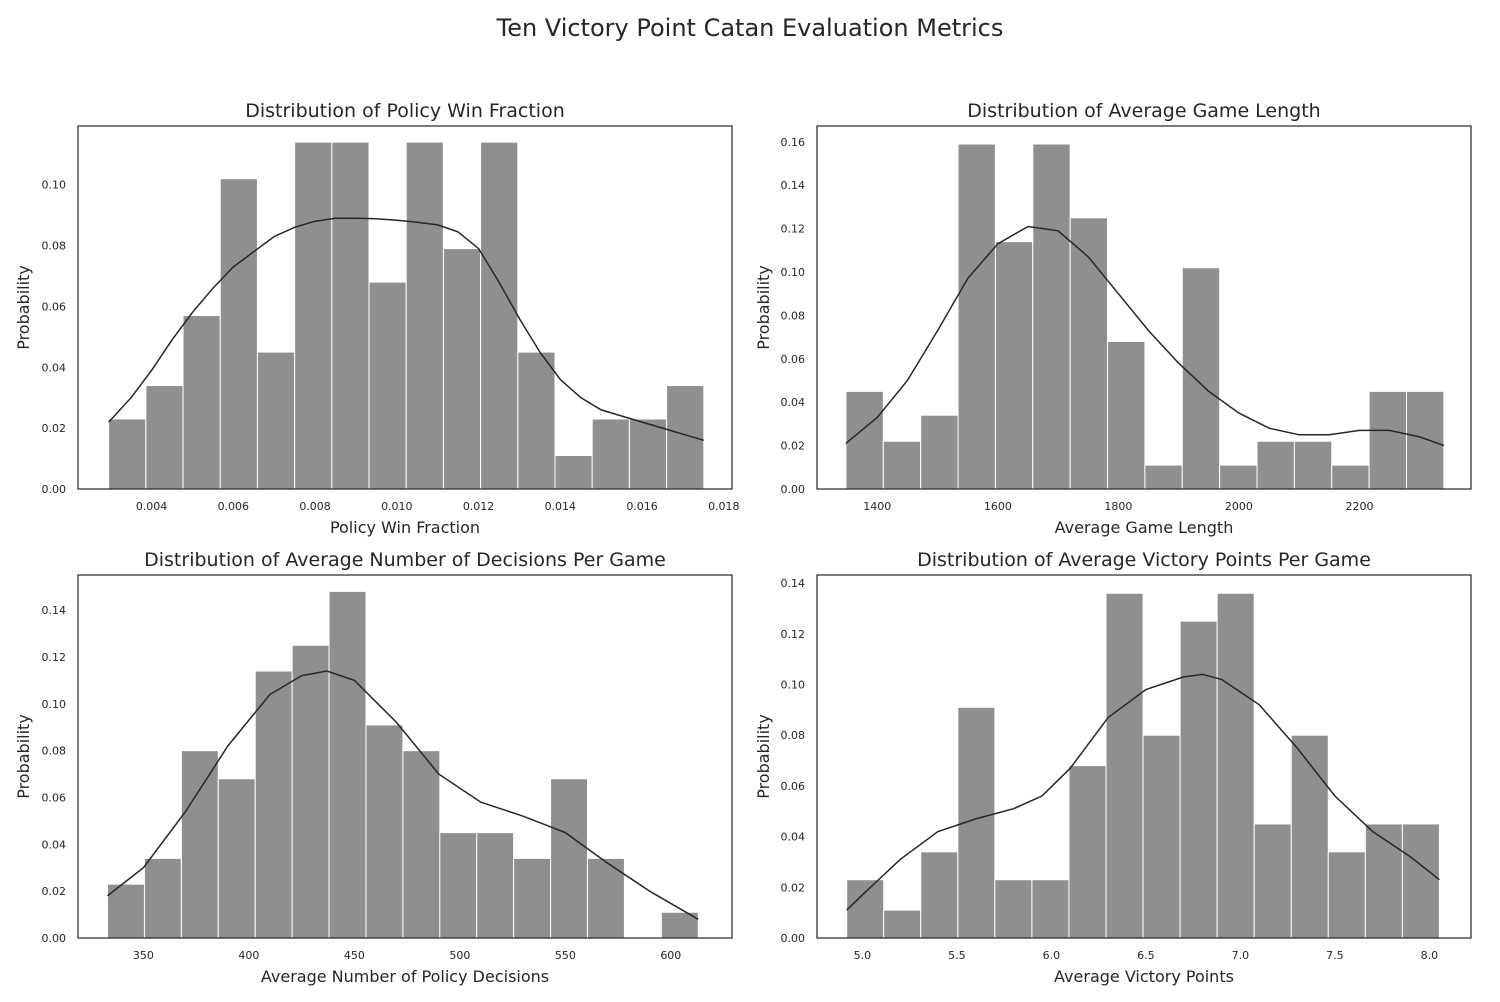  I want to click on x-tick-label: 1400, so click(877, 506).